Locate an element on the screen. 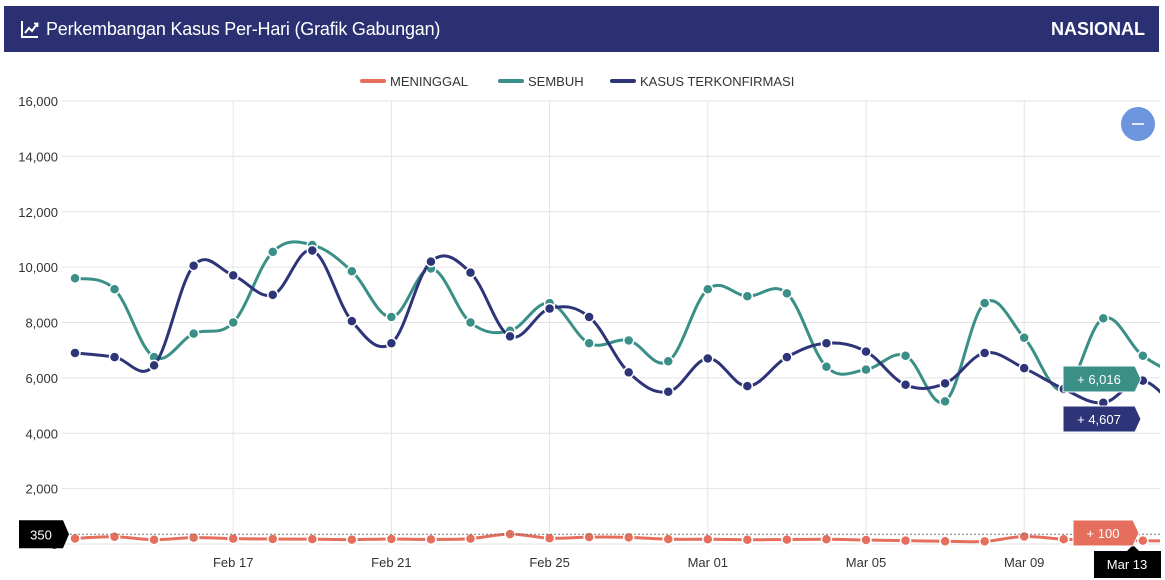 The image size is (1165, 580). y-tick-label: 10,000 is located at coordinates (38, 267).